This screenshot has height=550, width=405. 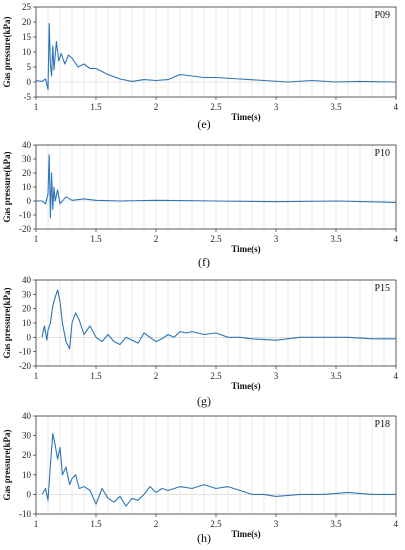 What do you see at coordinates (28, 97) in the screenshot?
I see `y-tick-label: -5` at bounding box center [28, 97].